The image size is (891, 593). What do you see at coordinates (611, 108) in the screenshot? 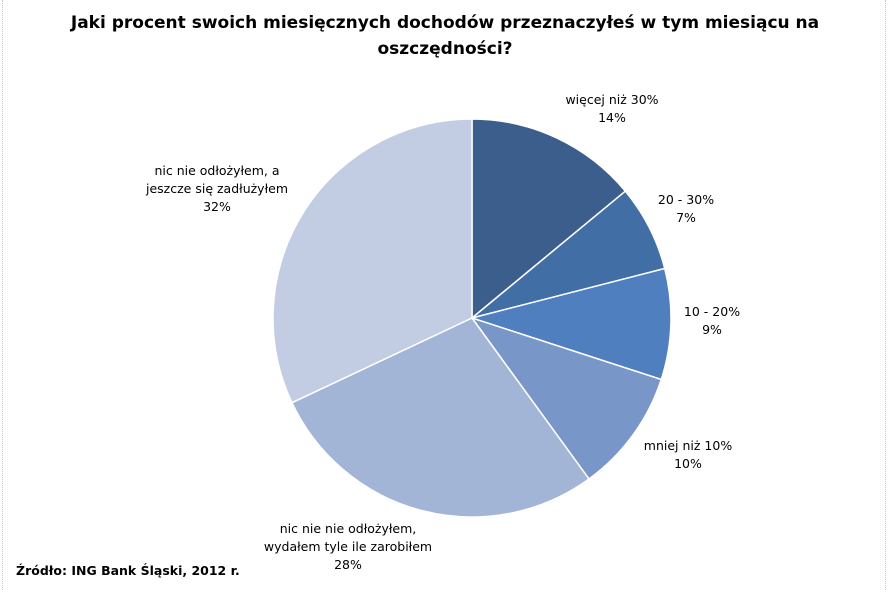
I see `slice-label-1: więcej niż 30% 14%` at bounding box center [611, 108].